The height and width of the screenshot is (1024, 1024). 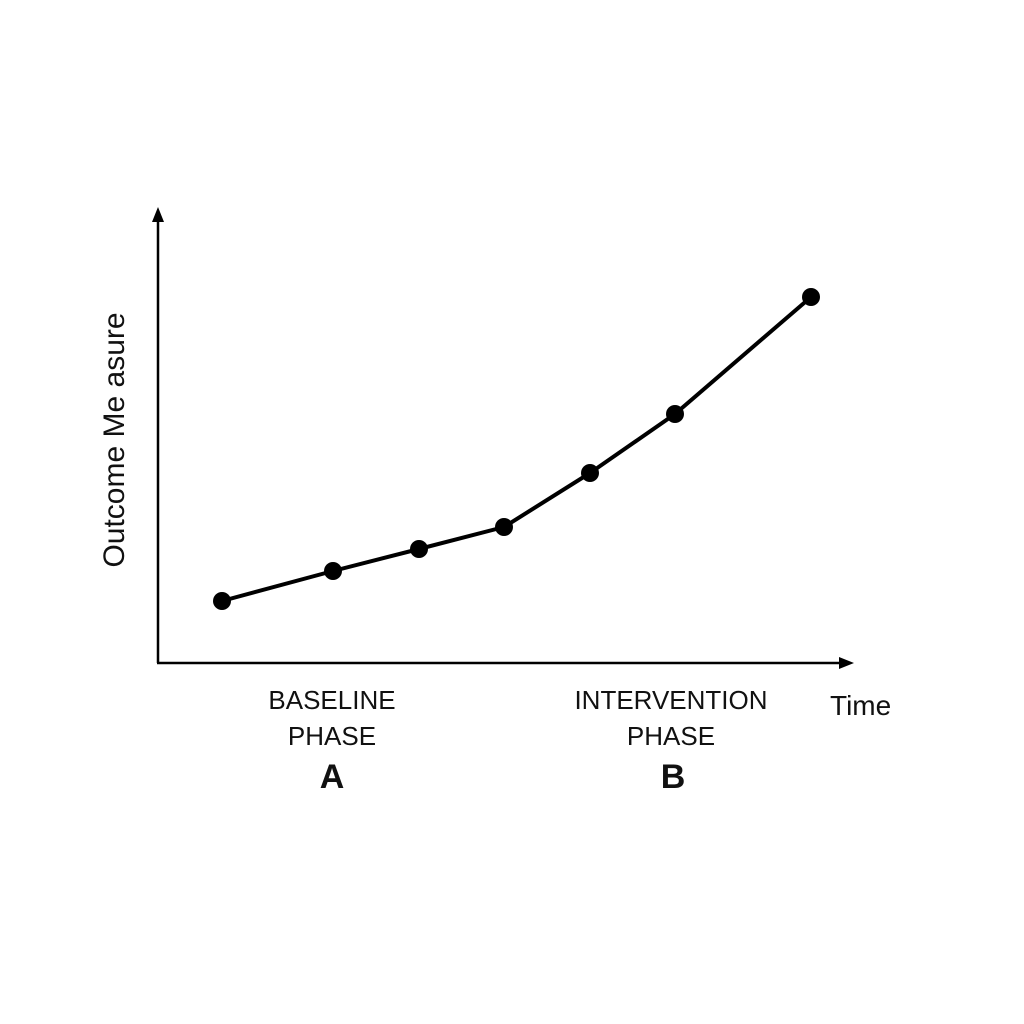 I want to click on phase-a-line1: BASELINE, so click(x=332, y=700).